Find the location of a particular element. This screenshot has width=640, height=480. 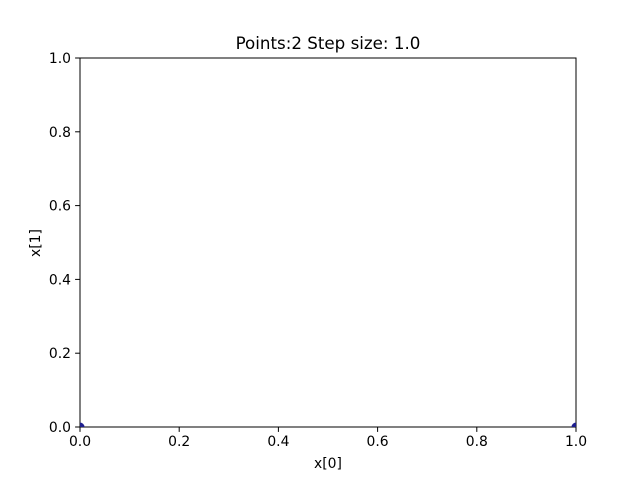

y-tick-label: 0.6 is located at coordinates (60, 207).